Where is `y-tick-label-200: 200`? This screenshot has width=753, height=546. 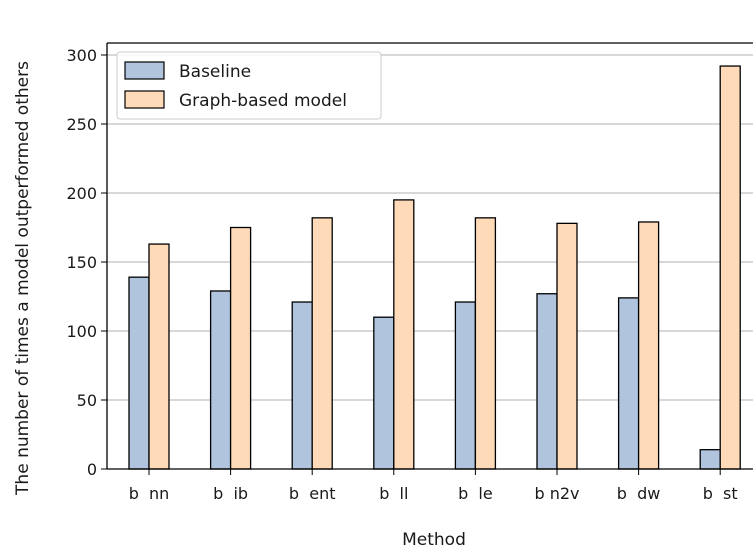 y-tick-label-200: 200 is located at coordinates (81, 193).